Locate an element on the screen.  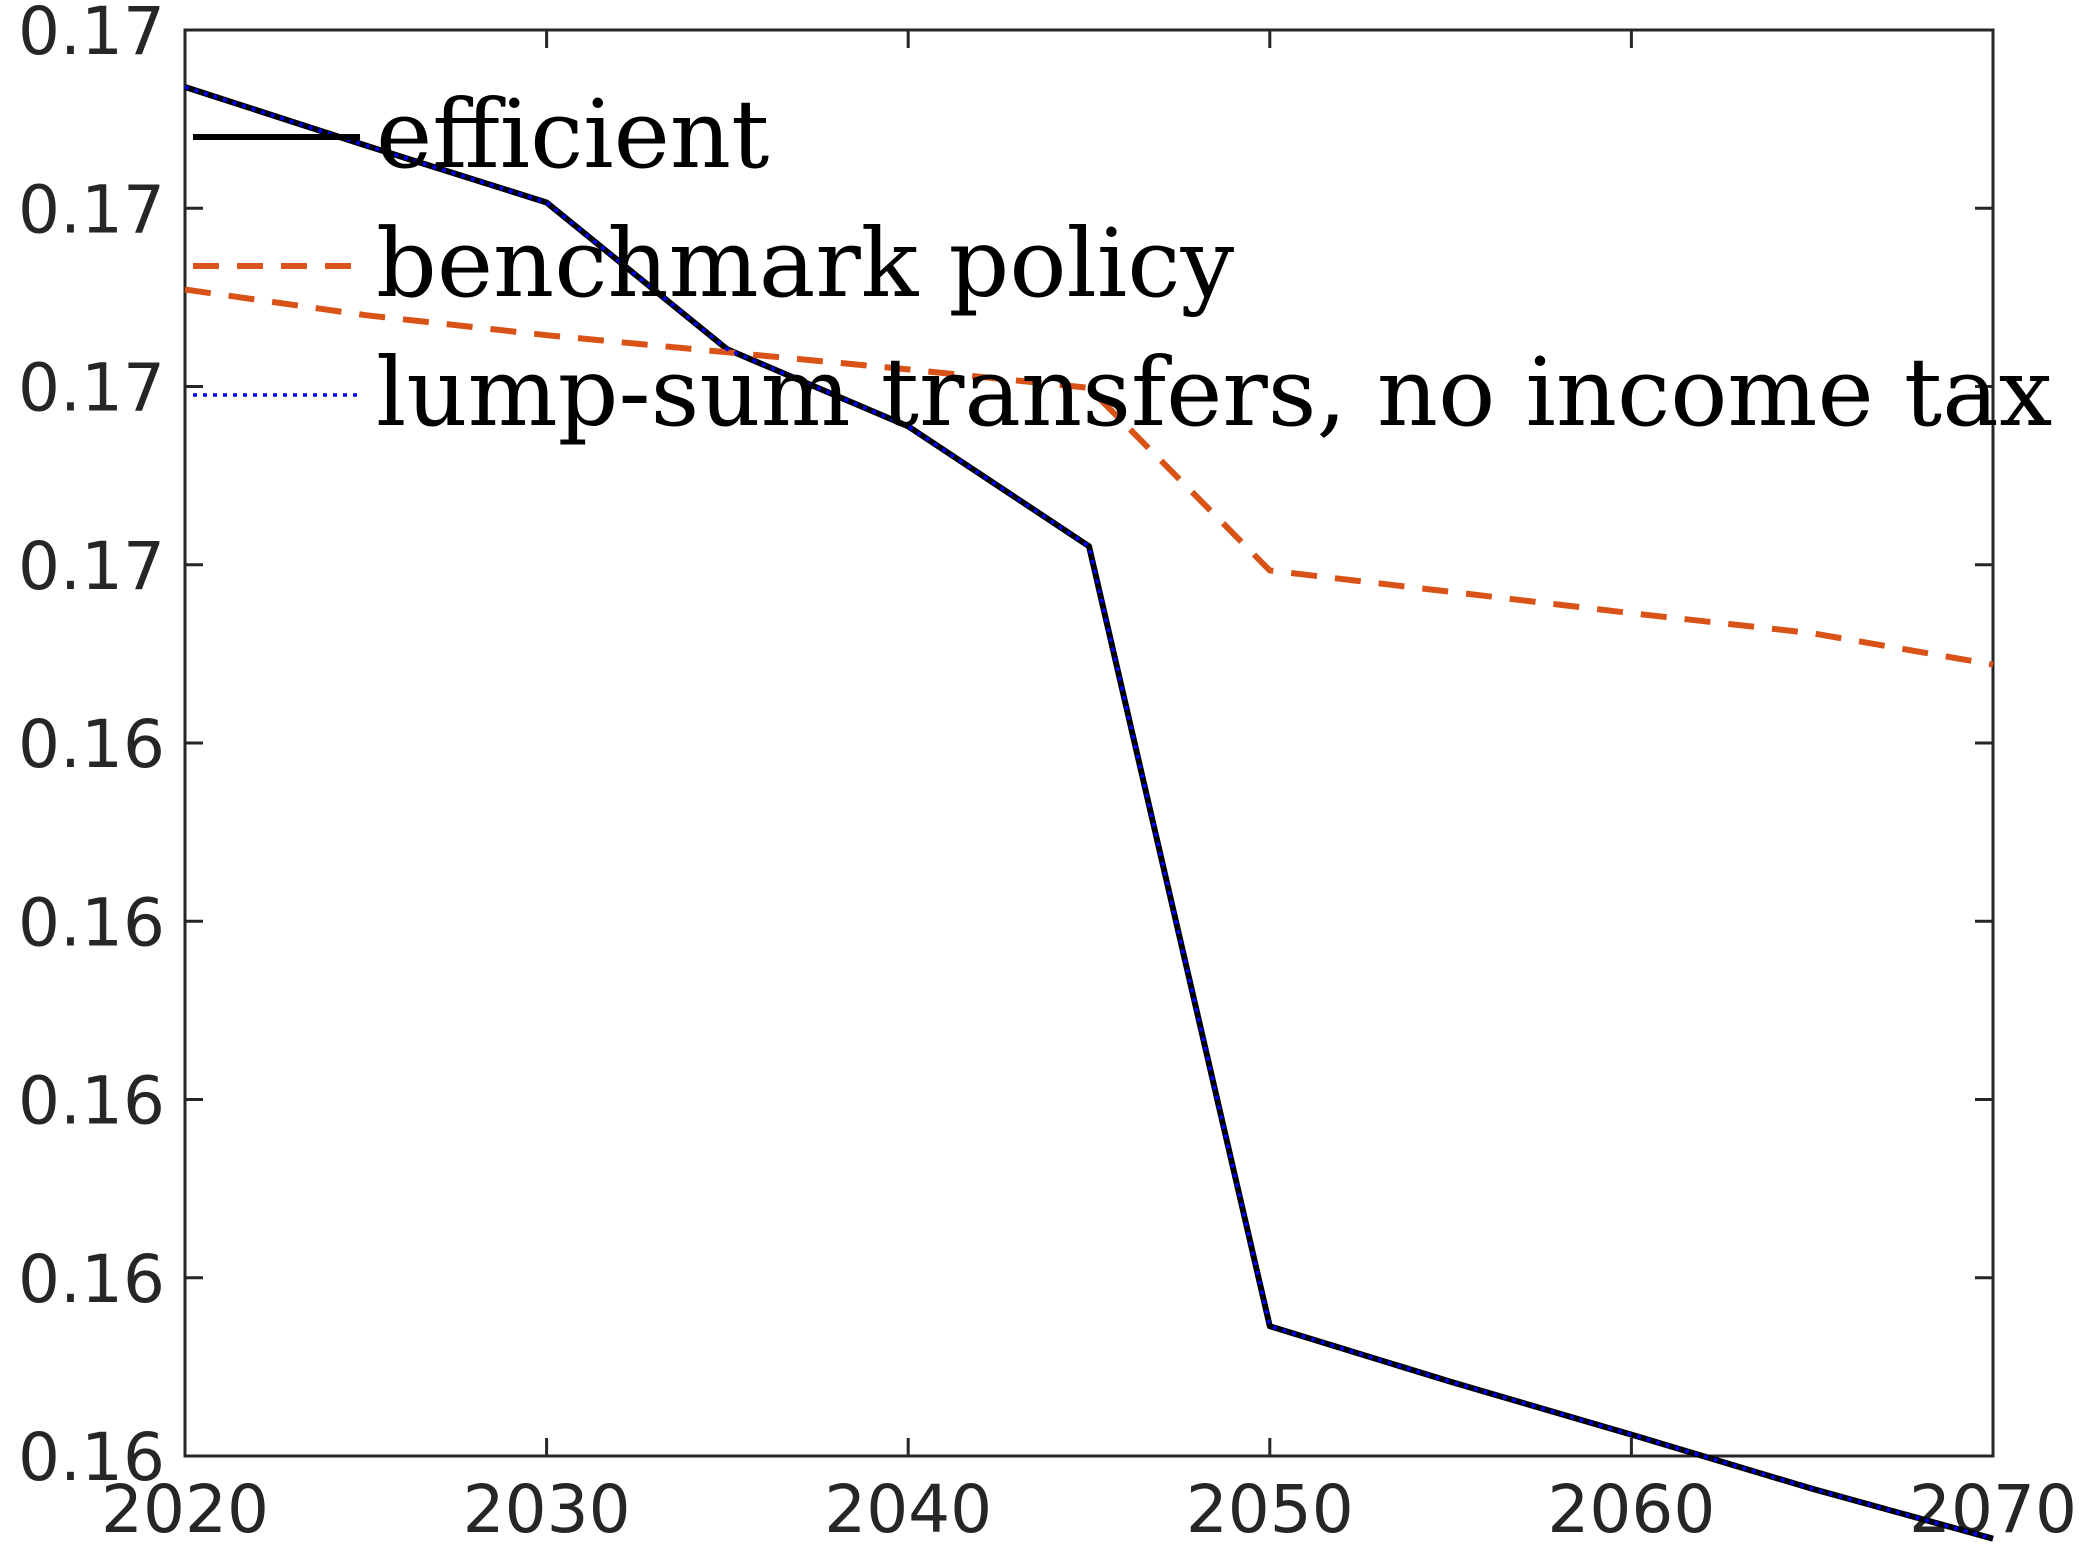
legend-label-2: lump-sum transfers, no income tax is located at coordinates (1214, 393).